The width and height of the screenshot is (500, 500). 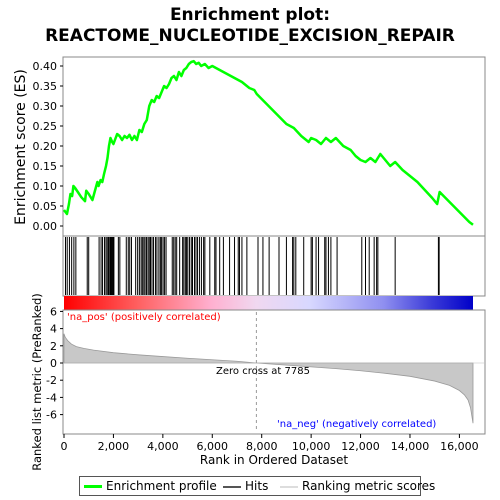 What do you see at coordinates (144, 317) in the screenshot?
I see `pos-label: 'na_pos' (positively correlated)` at bounding box center [144, 317].